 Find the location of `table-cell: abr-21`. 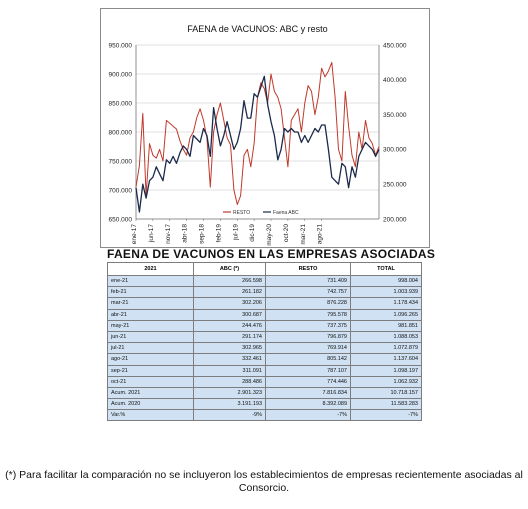

table-cell: abr-21 is located at coordinates (150, 314).